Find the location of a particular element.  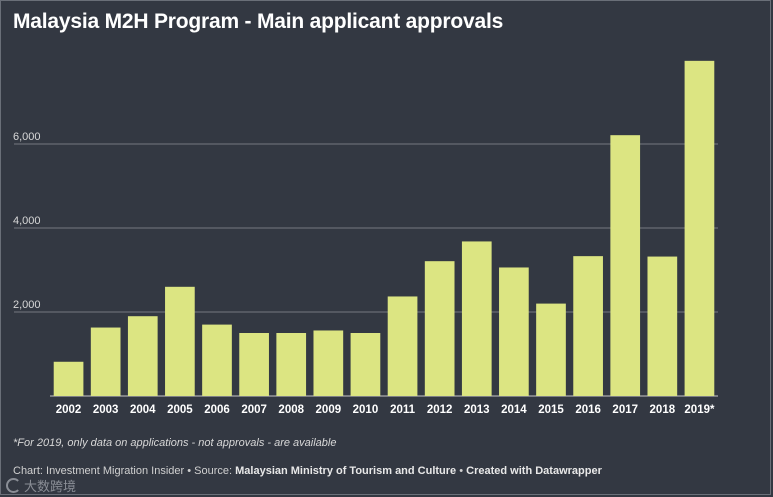

bar-2006 is located at coordinates (217, 360).